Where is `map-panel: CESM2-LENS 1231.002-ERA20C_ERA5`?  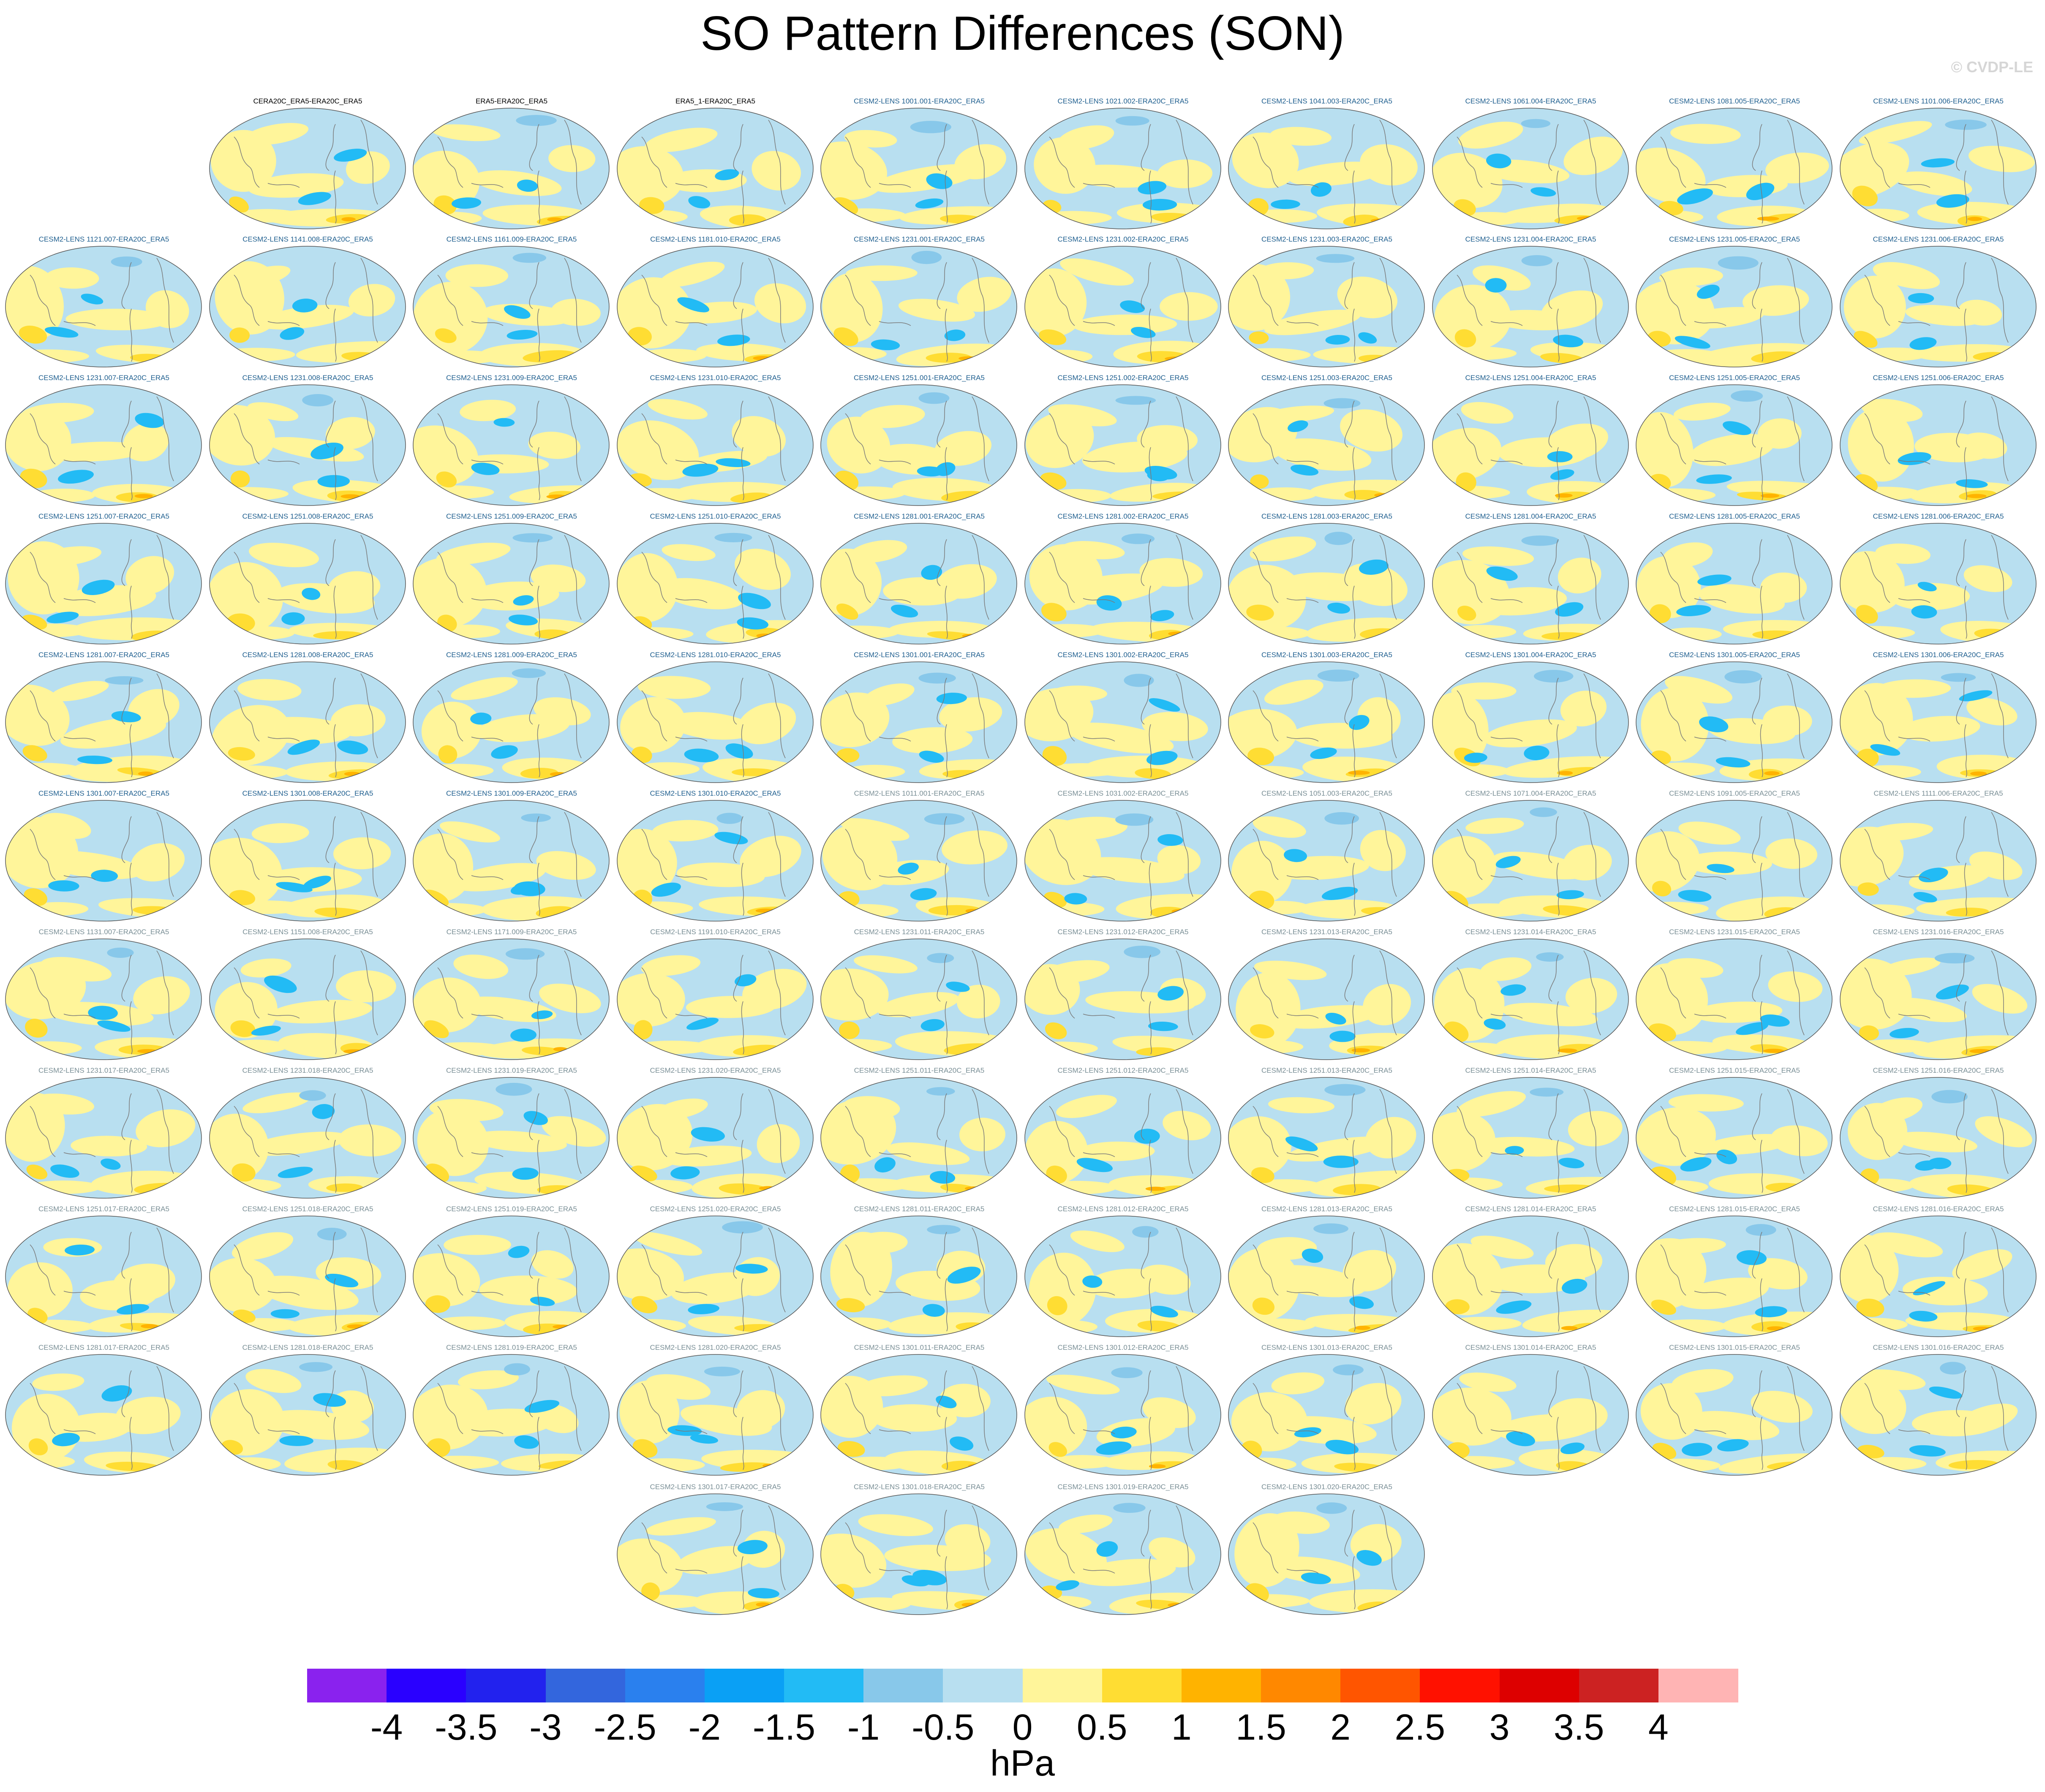
map-panel: CESM2-LENS 1231.002-ERA20C_ERA5 is located at coordinates (1123, 301).